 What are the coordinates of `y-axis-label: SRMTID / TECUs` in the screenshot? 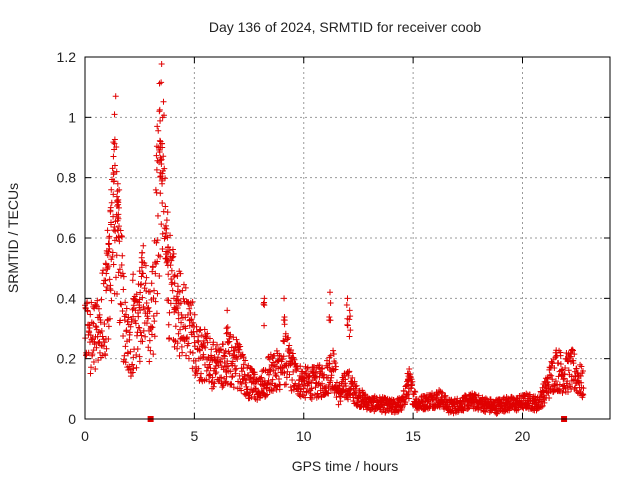 It's located at (13, 238).